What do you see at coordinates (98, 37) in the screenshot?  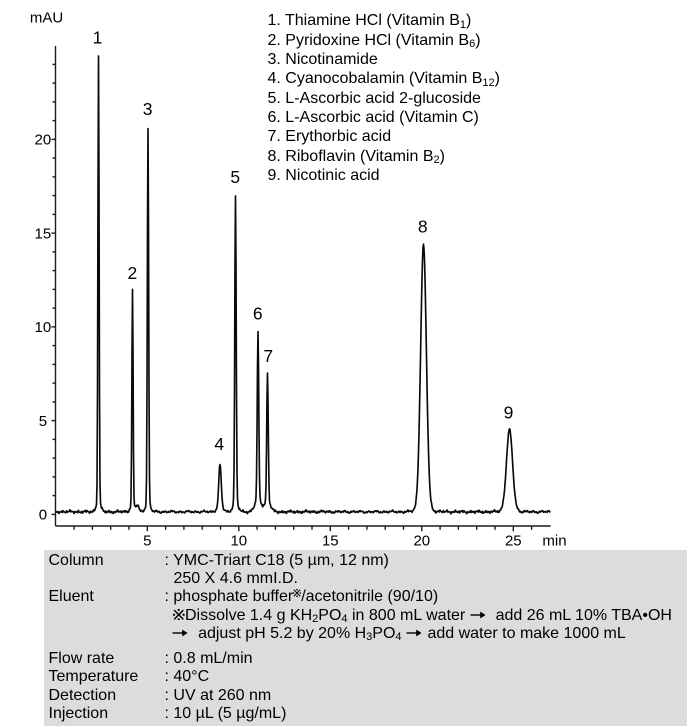 I see `svg-text: 1` at bounding box center [98, 37].